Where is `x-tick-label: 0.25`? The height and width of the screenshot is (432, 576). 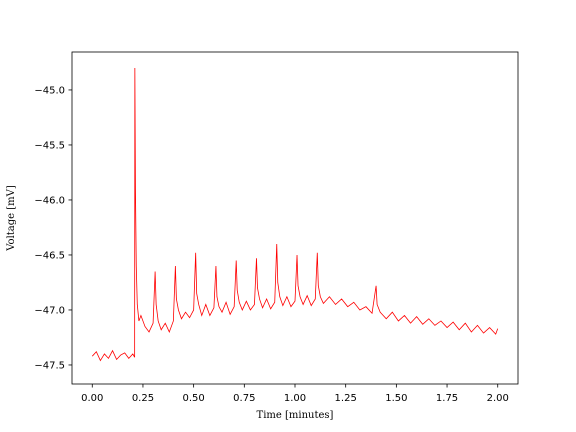 x-tick-label: 0.25 is located at coordinates (143, 398).